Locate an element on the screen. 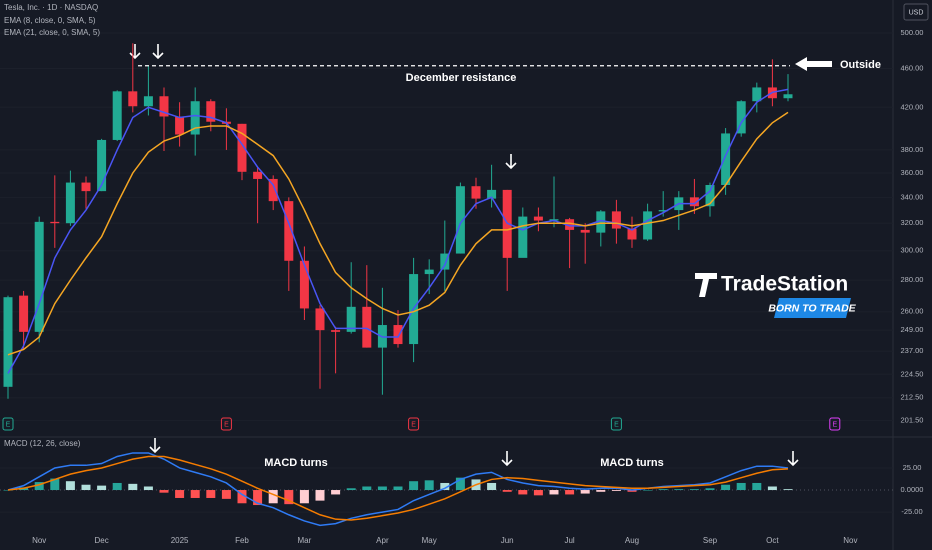  y-tick-label: -25.00 is located at coordinates (911, 511).